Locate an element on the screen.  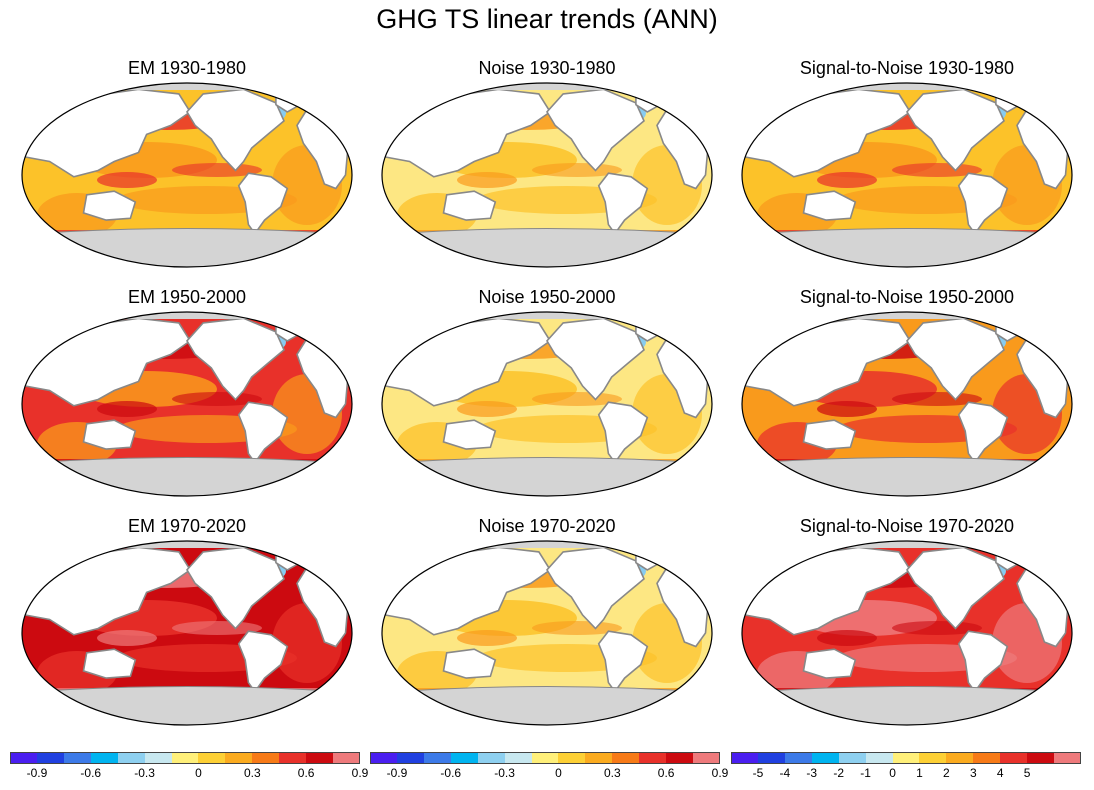
colorbar-tick-label: -2 is located at coordinates (839, 773).